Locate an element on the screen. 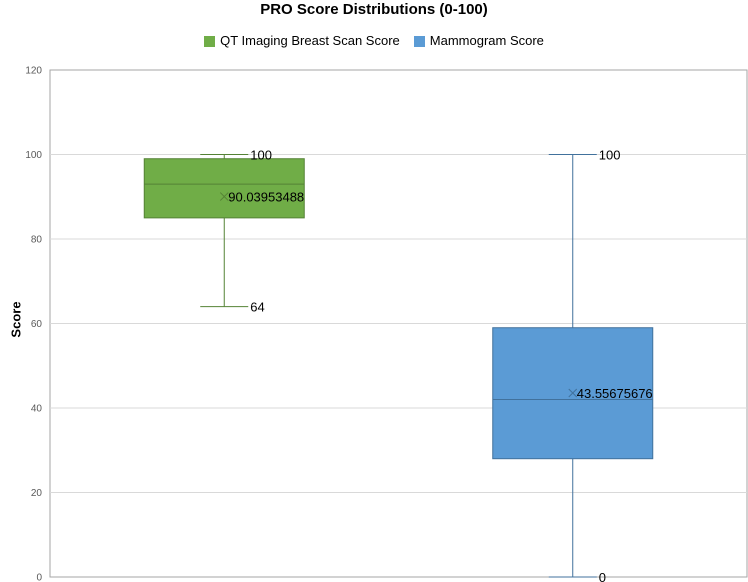  y-tick-label: 120 is located at coordinates (33, 71).